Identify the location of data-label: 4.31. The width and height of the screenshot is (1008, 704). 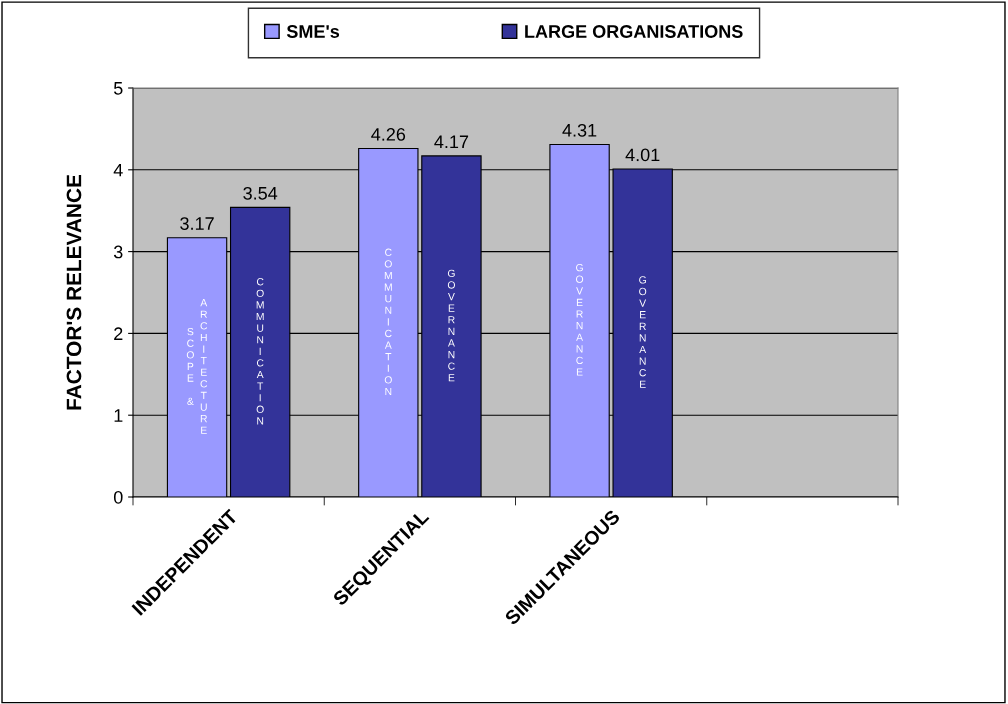
(579, 130).